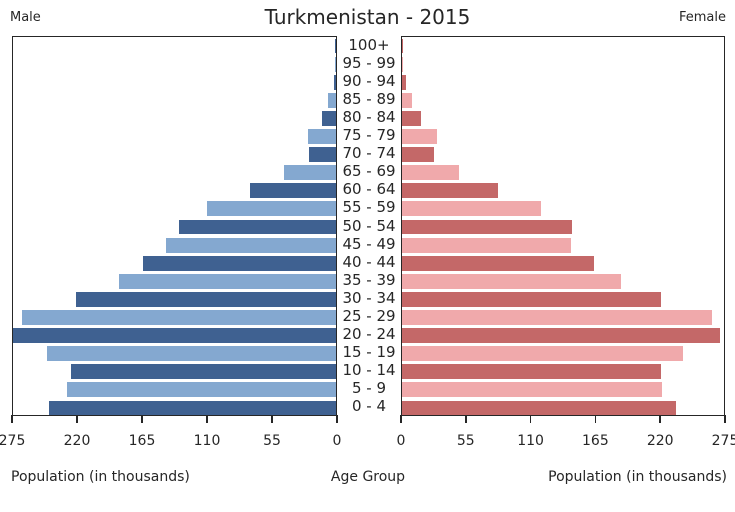 This screenshot has height=512, width=735. What do you see at coordinates (369, 297) in the screenshot?
I see `age-group-label-30-34: 30 - 34` at bounding box center [369, 297].